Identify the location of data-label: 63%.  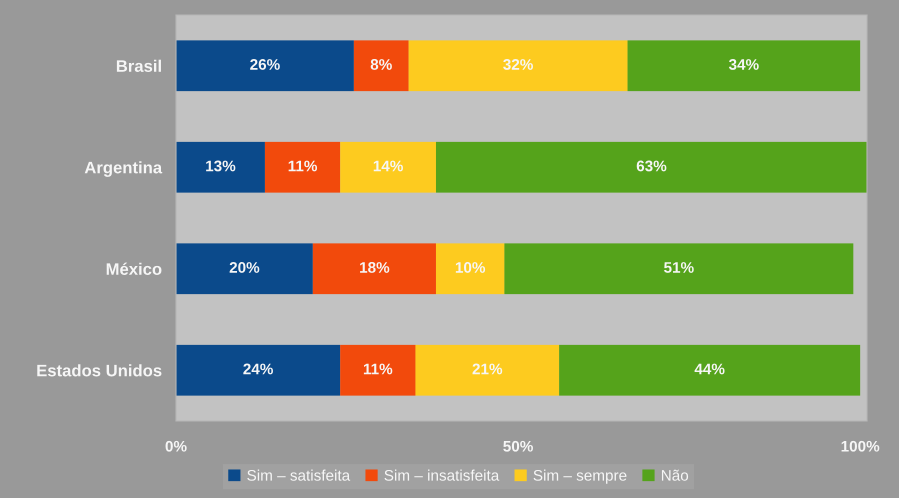
(651, 166).